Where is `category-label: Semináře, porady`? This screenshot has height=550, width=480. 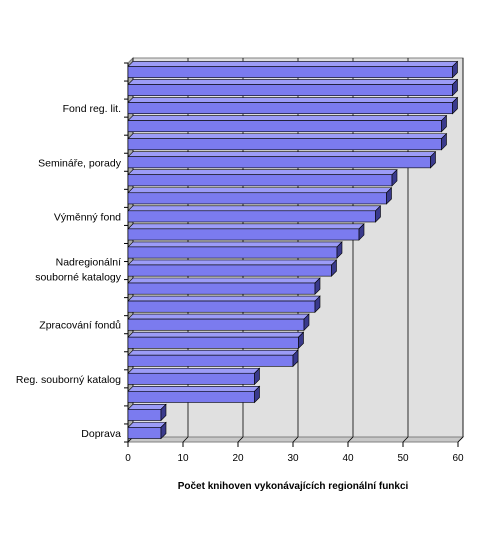
category-label: Semináře, porady is located at coordinates (80, 163).